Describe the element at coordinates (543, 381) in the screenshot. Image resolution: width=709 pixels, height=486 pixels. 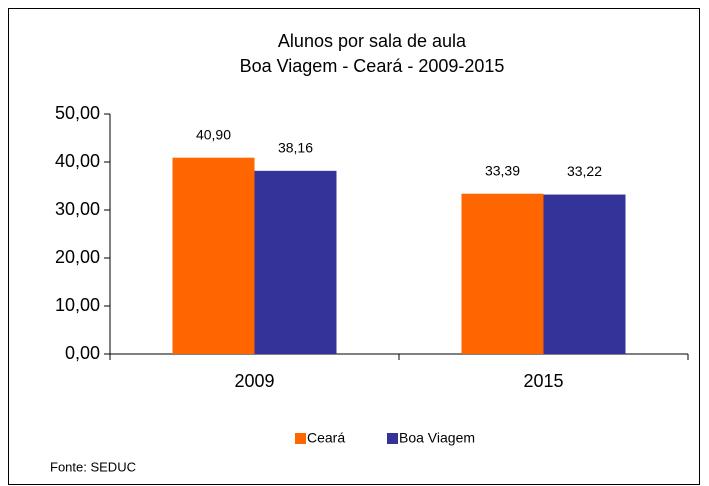
I see `x-tick-label: 2015` at that location.